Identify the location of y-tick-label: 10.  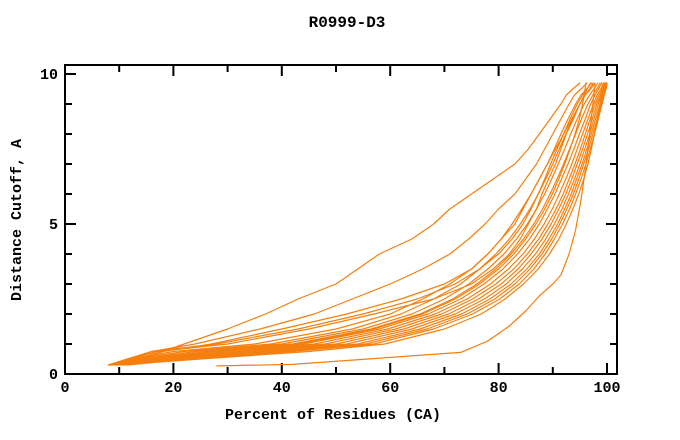
(49, 75).